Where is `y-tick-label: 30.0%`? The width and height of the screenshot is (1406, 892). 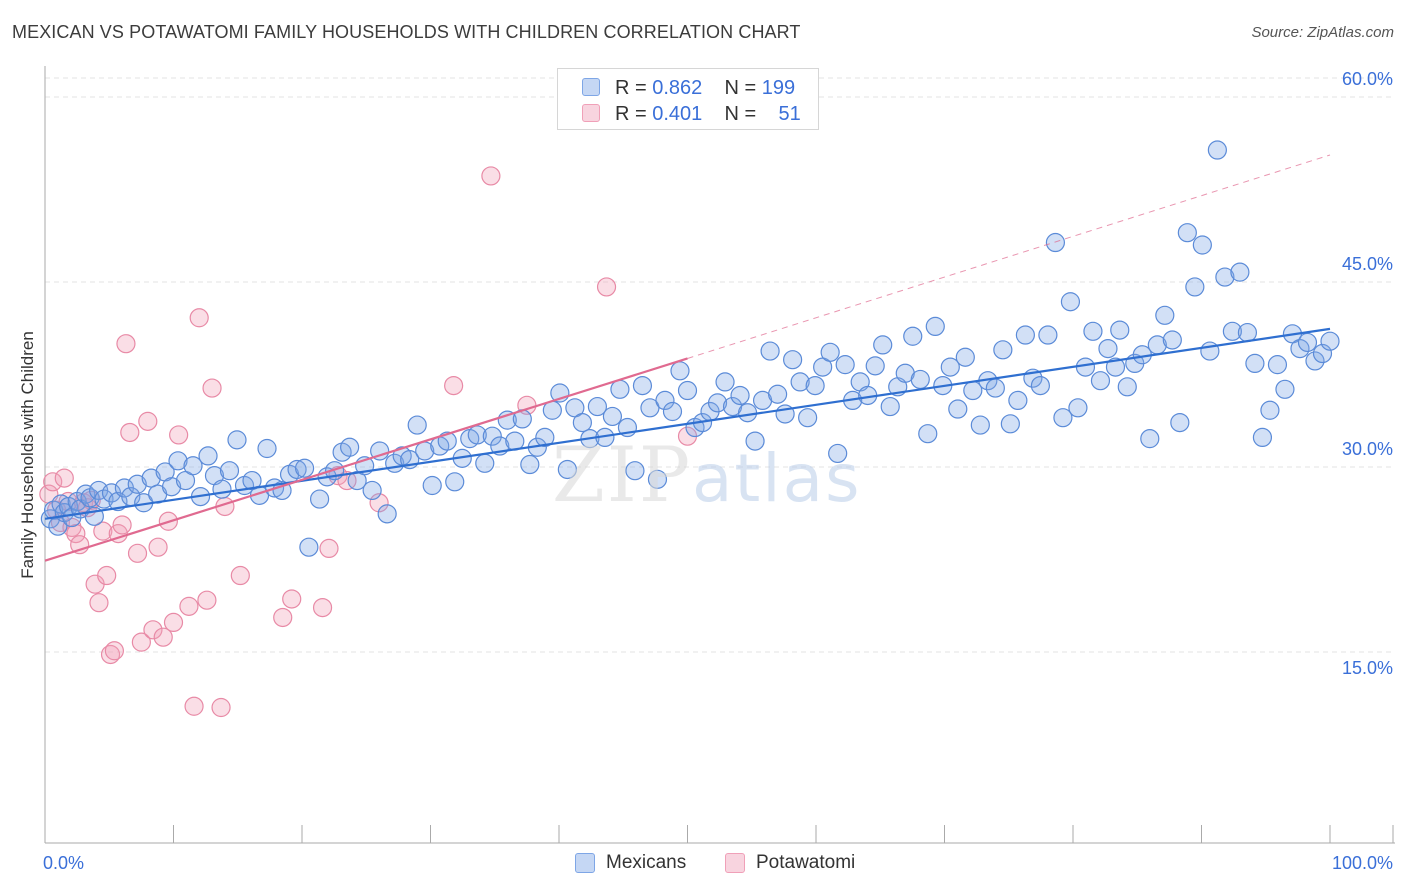
y-tick-label: 30.0% is located at coordinates (1367, 449).